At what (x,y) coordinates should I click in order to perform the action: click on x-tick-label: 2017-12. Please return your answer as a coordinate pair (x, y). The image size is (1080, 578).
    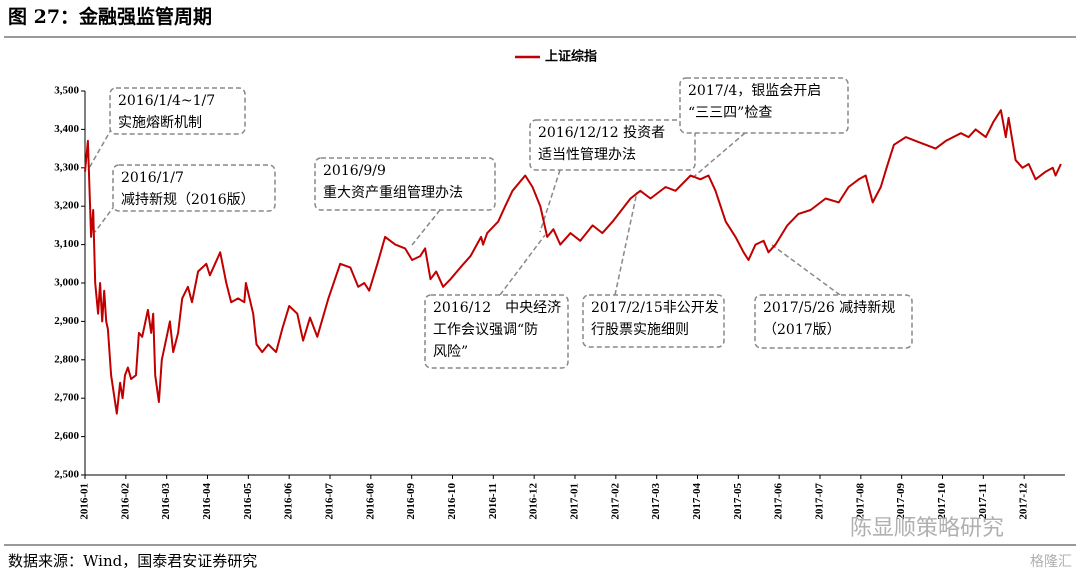
    Looking at the image, I should click on (1024, 501).